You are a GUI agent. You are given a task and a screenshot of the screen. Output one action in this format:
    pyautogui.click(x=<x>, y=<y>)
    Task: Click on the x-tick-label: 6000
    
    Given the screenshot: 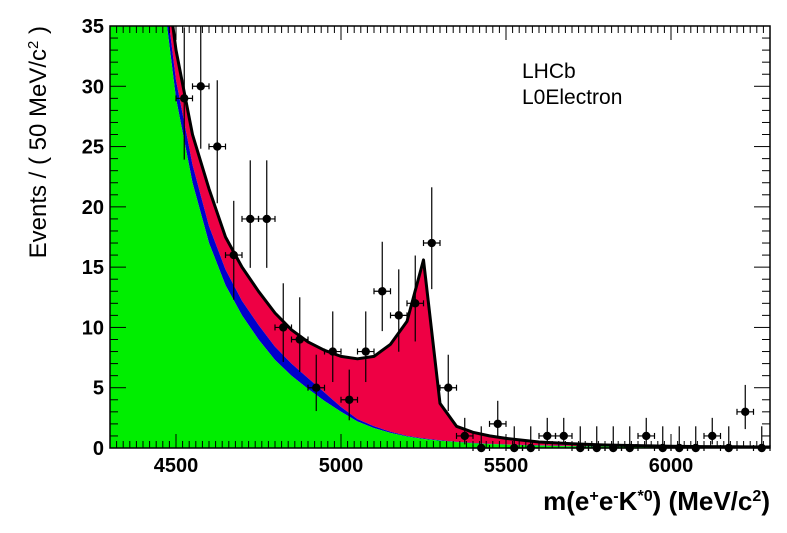 What is the action you would take?
    pyautogui.click(x=671, y=466)
    